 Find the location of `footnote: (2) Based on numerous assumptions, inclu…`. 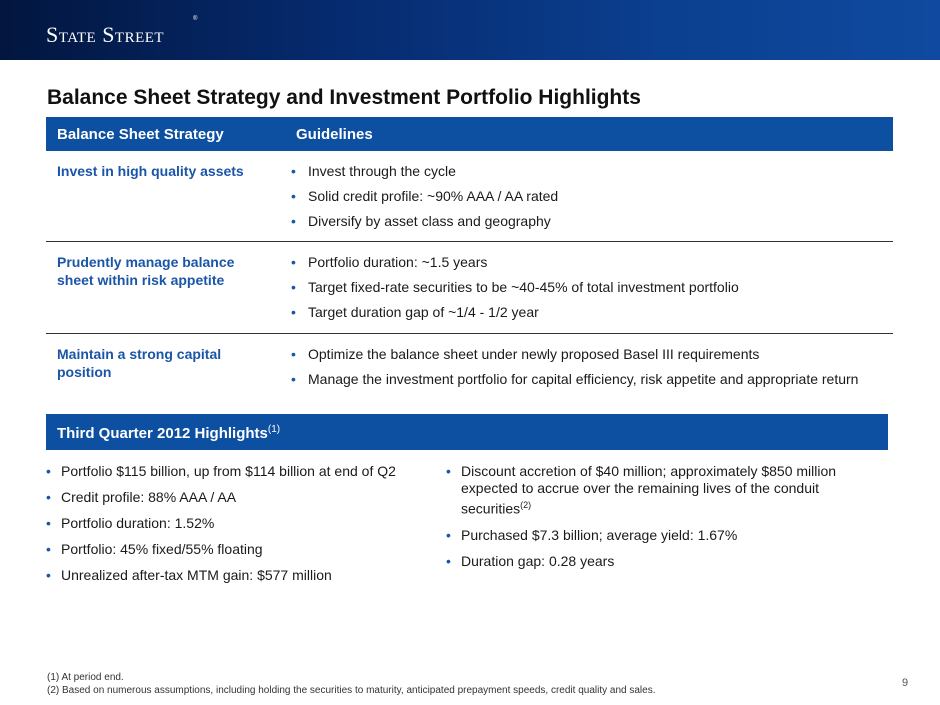

footnote: (2) Based on numerous assumptions, inclu… is located at coordinates (351, 690).